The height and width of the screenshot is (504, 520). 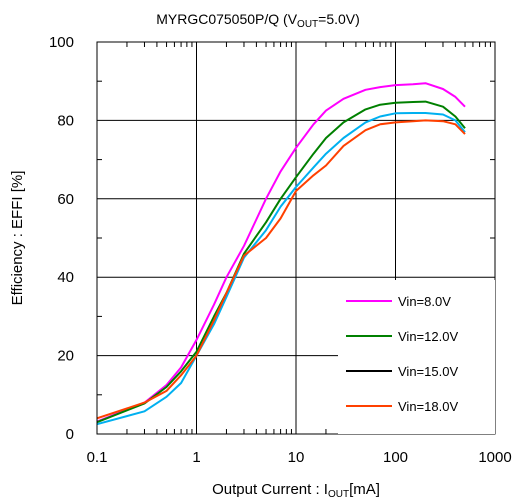 What do you see at coordinates (428, 371) in the screenshot?
I see `legend-label: Vin=15.0V` at bounding box center [428, 371].